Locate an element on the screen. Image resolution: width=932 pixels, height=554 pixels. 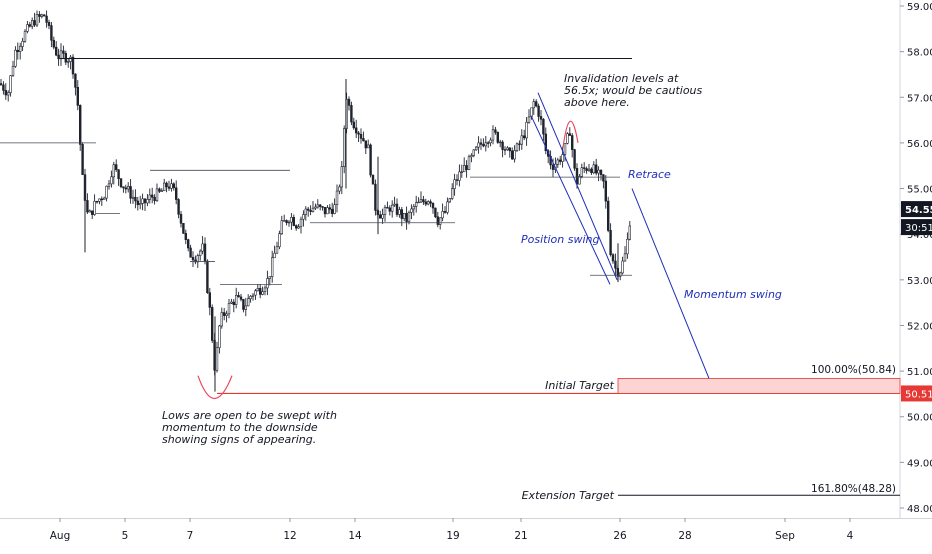
lows-note: Lows are open to be swept with is located at coordinates (249, 415).